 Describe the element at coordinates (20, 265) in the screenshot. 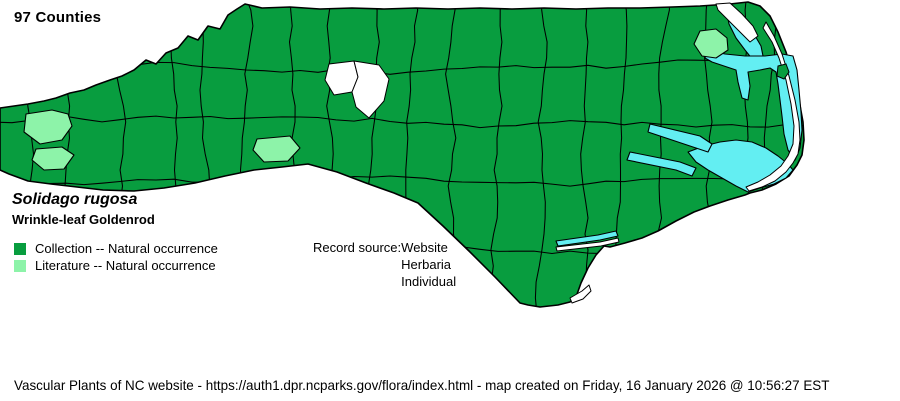

I see `legend-swatch-literature-icon` at that location.